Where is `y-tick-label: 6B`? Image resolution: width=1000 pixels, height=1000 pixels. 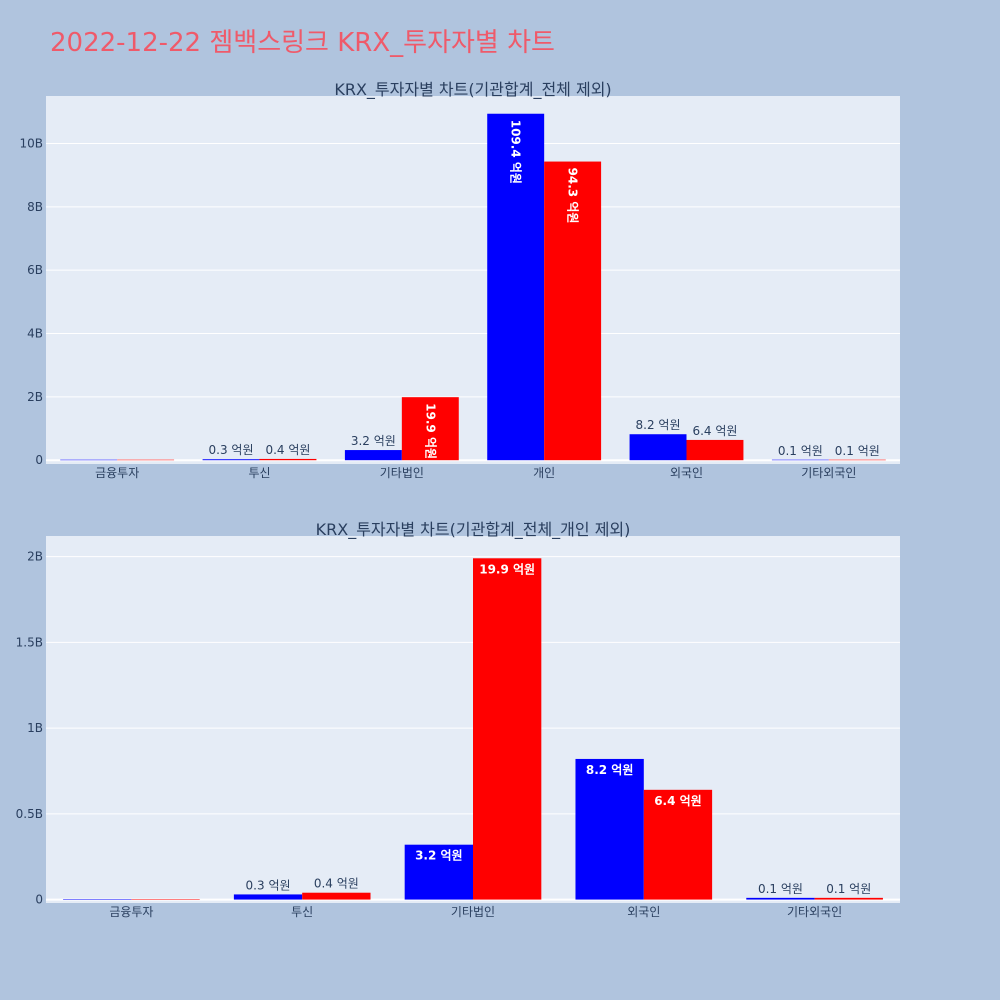
y-tick-label: 6B is located at coordinates (35, 270).